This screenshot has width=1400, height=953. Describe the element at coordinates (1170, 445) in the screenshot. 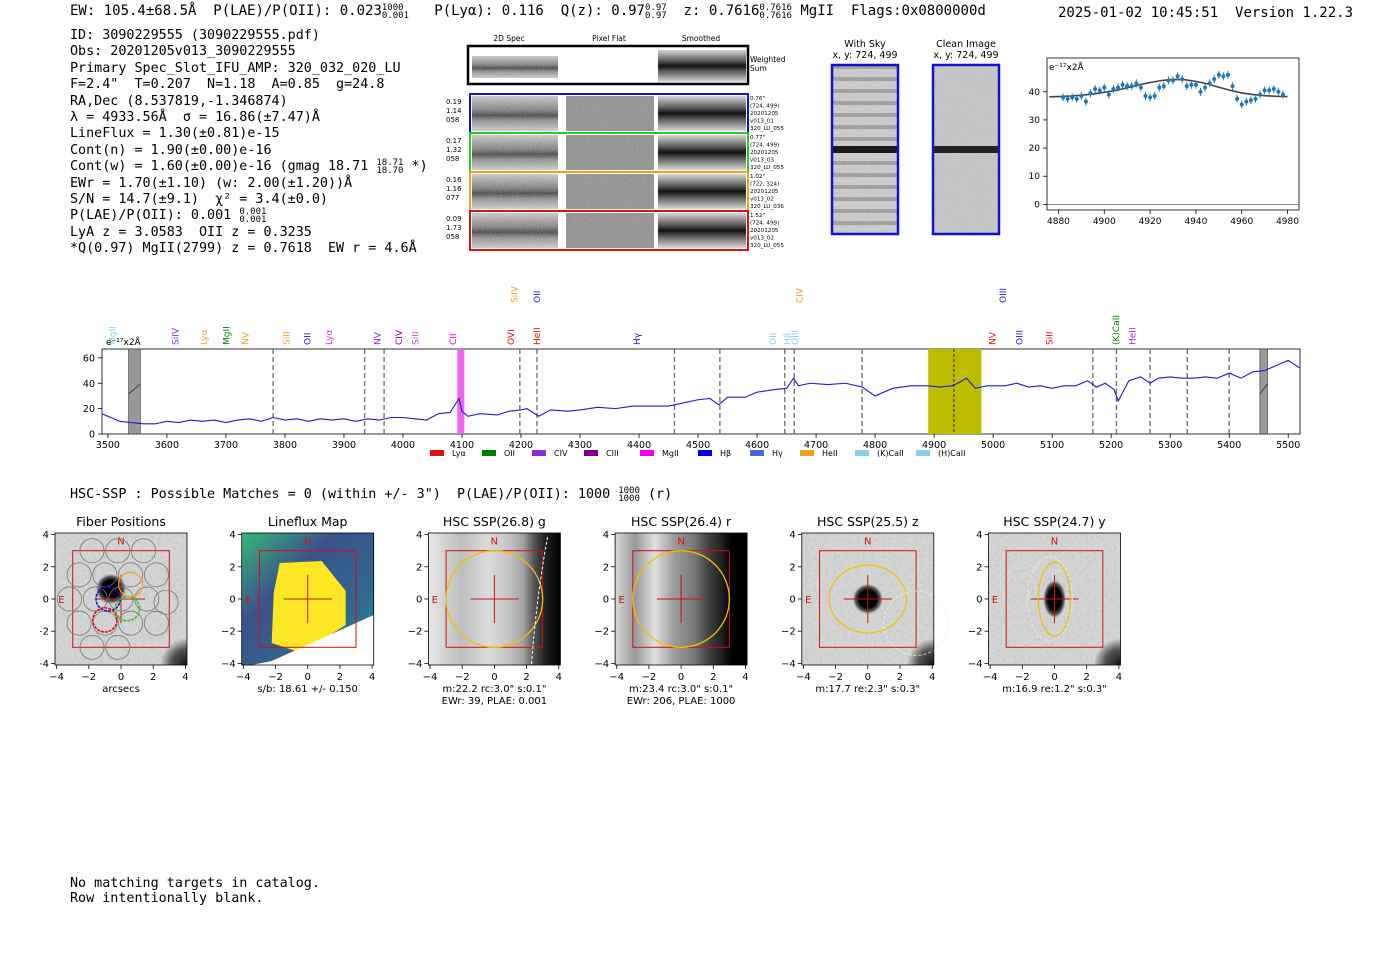

I see `spec-xtick-label: 5300` at that location.